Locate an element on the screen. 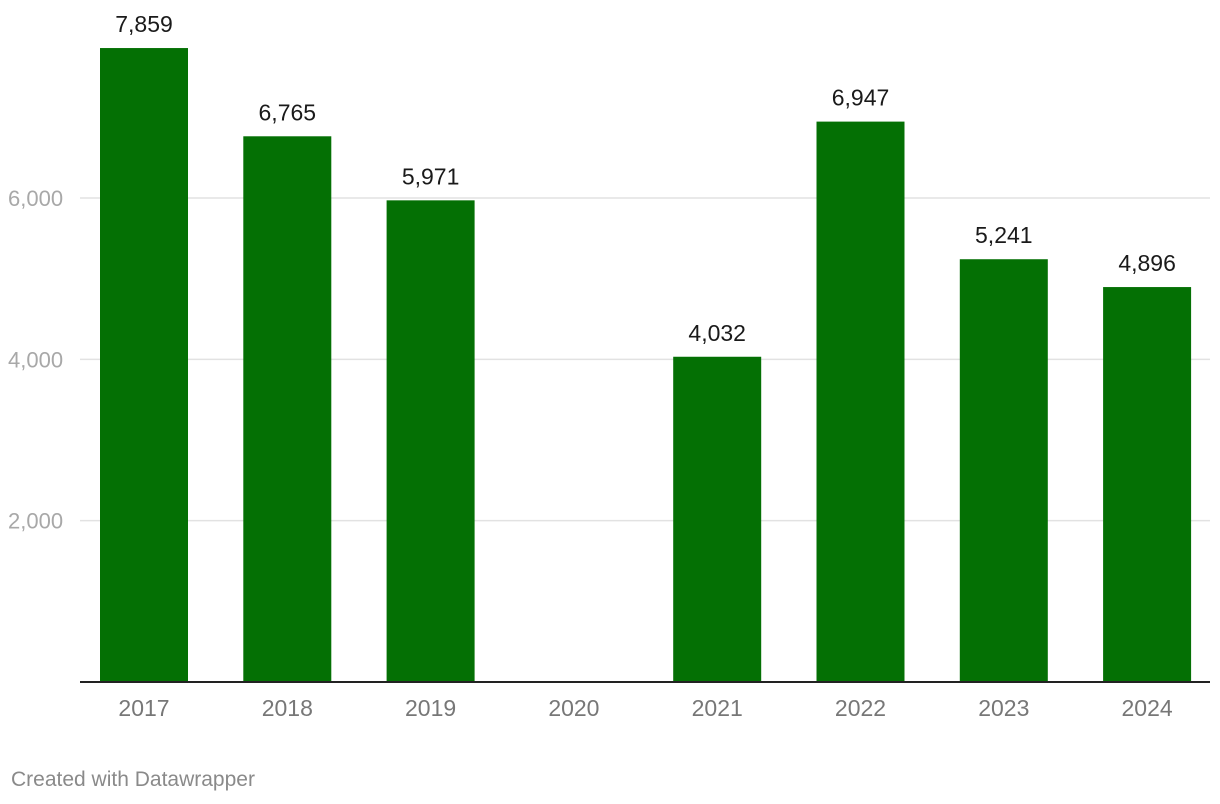 The width and height of the screenshot is (1220, 804). y-tick-label: 2,000 is located at coordinates (35, 521).